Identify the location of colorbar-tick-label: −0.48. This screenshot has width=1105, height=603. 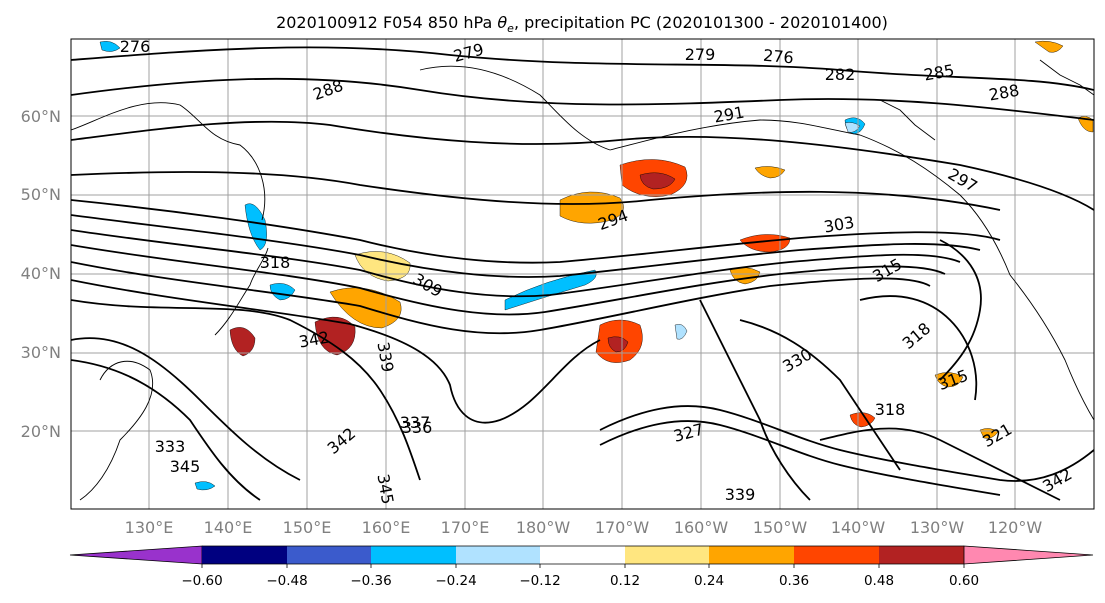
(286, 581).